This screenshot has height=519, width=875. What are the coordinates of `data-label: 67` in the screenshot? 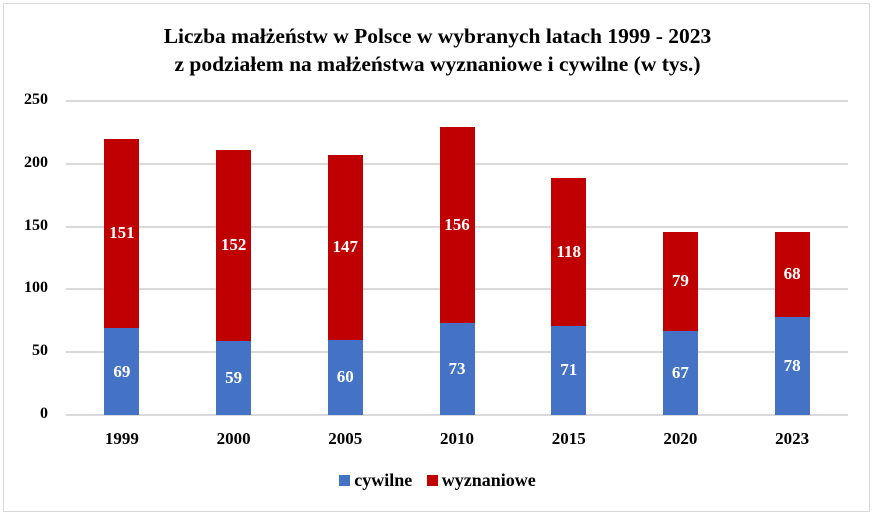 It's located at (680, 372).